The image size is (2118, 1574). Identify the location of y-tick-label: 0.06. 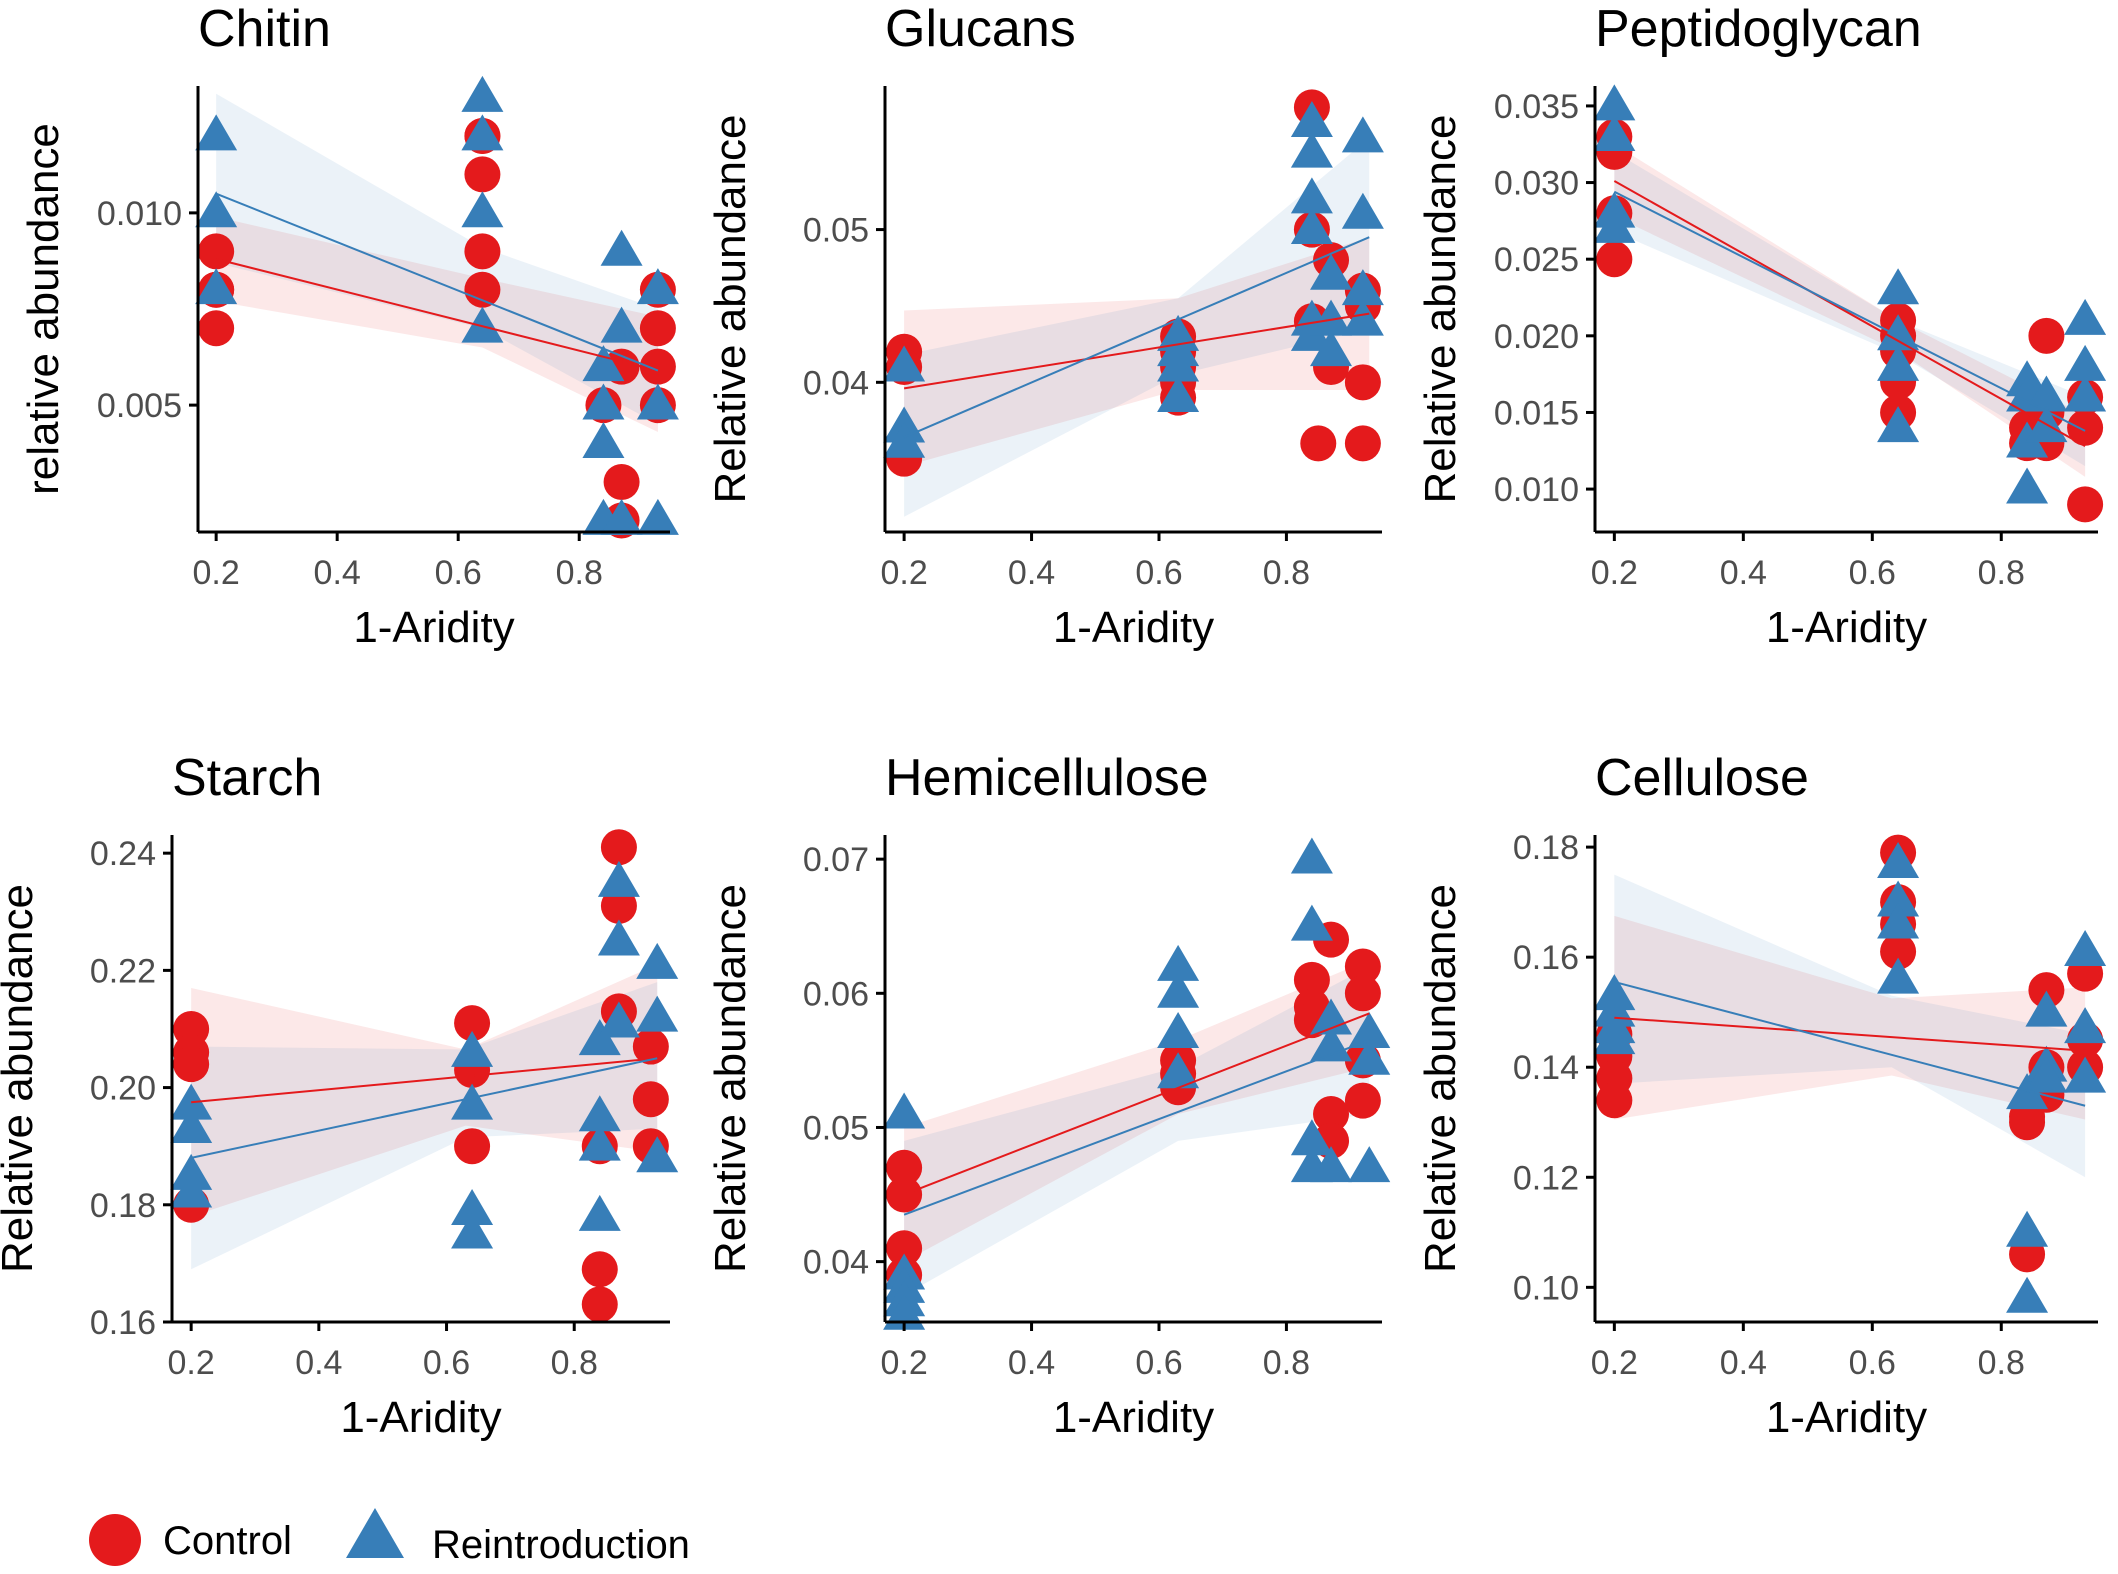
(836, 994).